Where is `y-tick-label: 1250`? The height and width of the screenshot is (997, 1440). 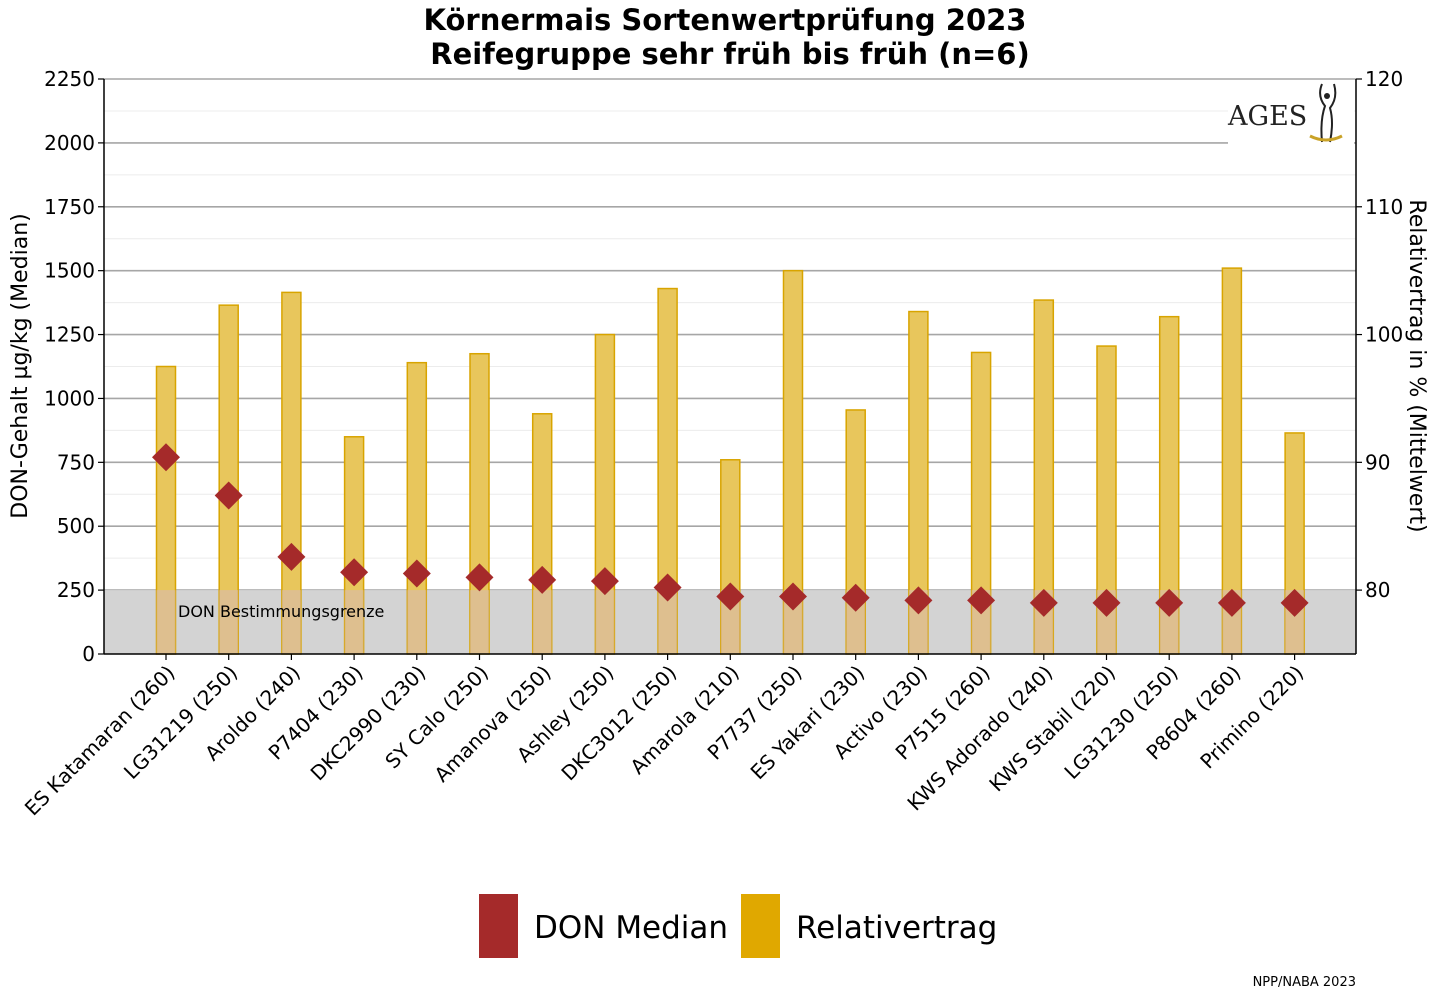
y-tick-label: 1250 is located at coordinates (69, 335).